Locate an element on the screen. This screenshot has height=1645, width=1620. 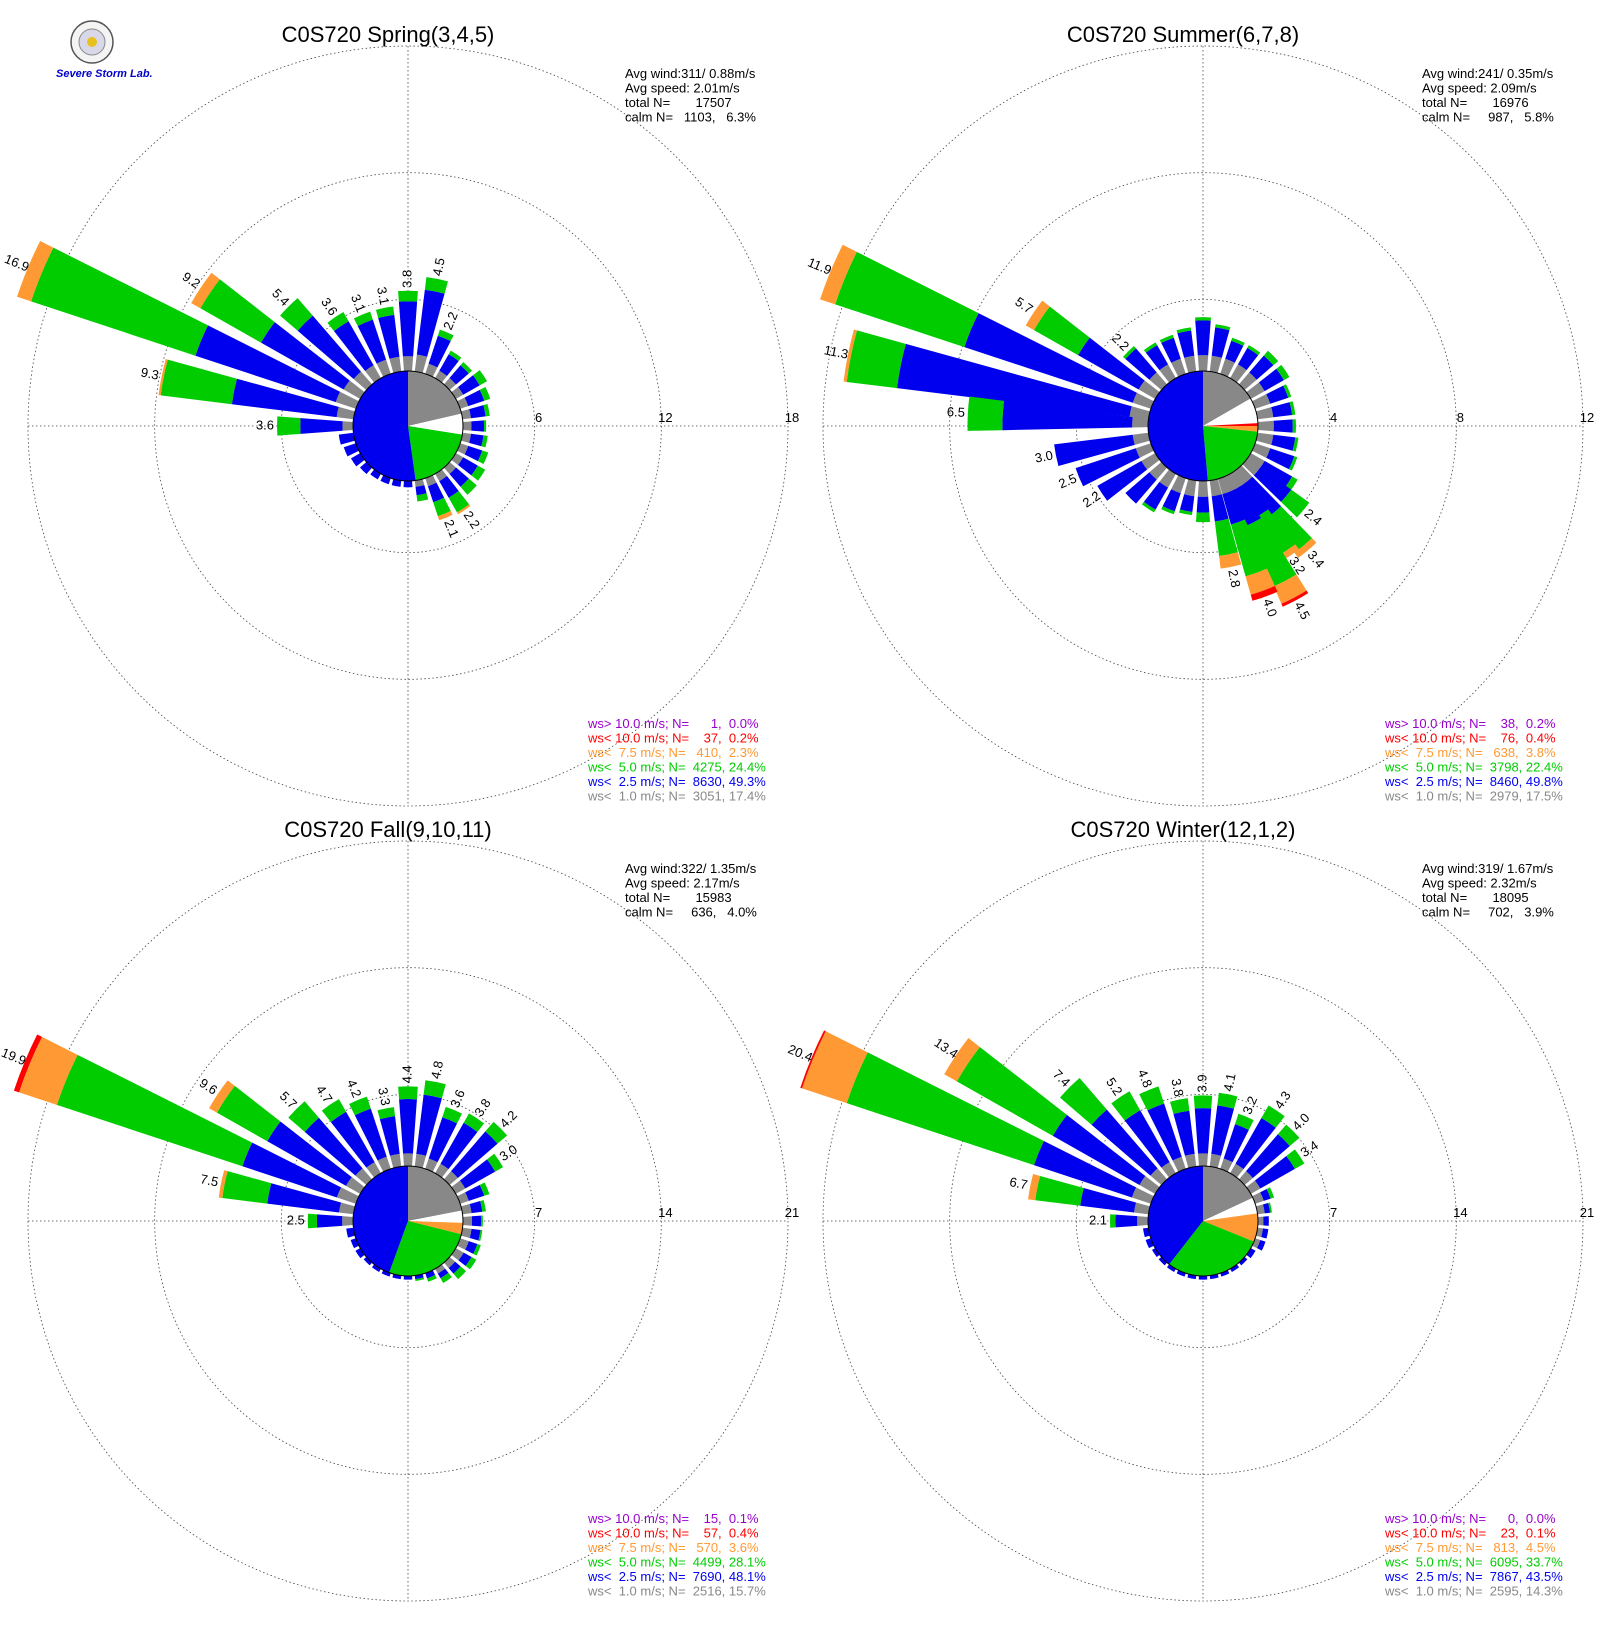
petal: 4.8 is located at coordinates (1160, 1119).